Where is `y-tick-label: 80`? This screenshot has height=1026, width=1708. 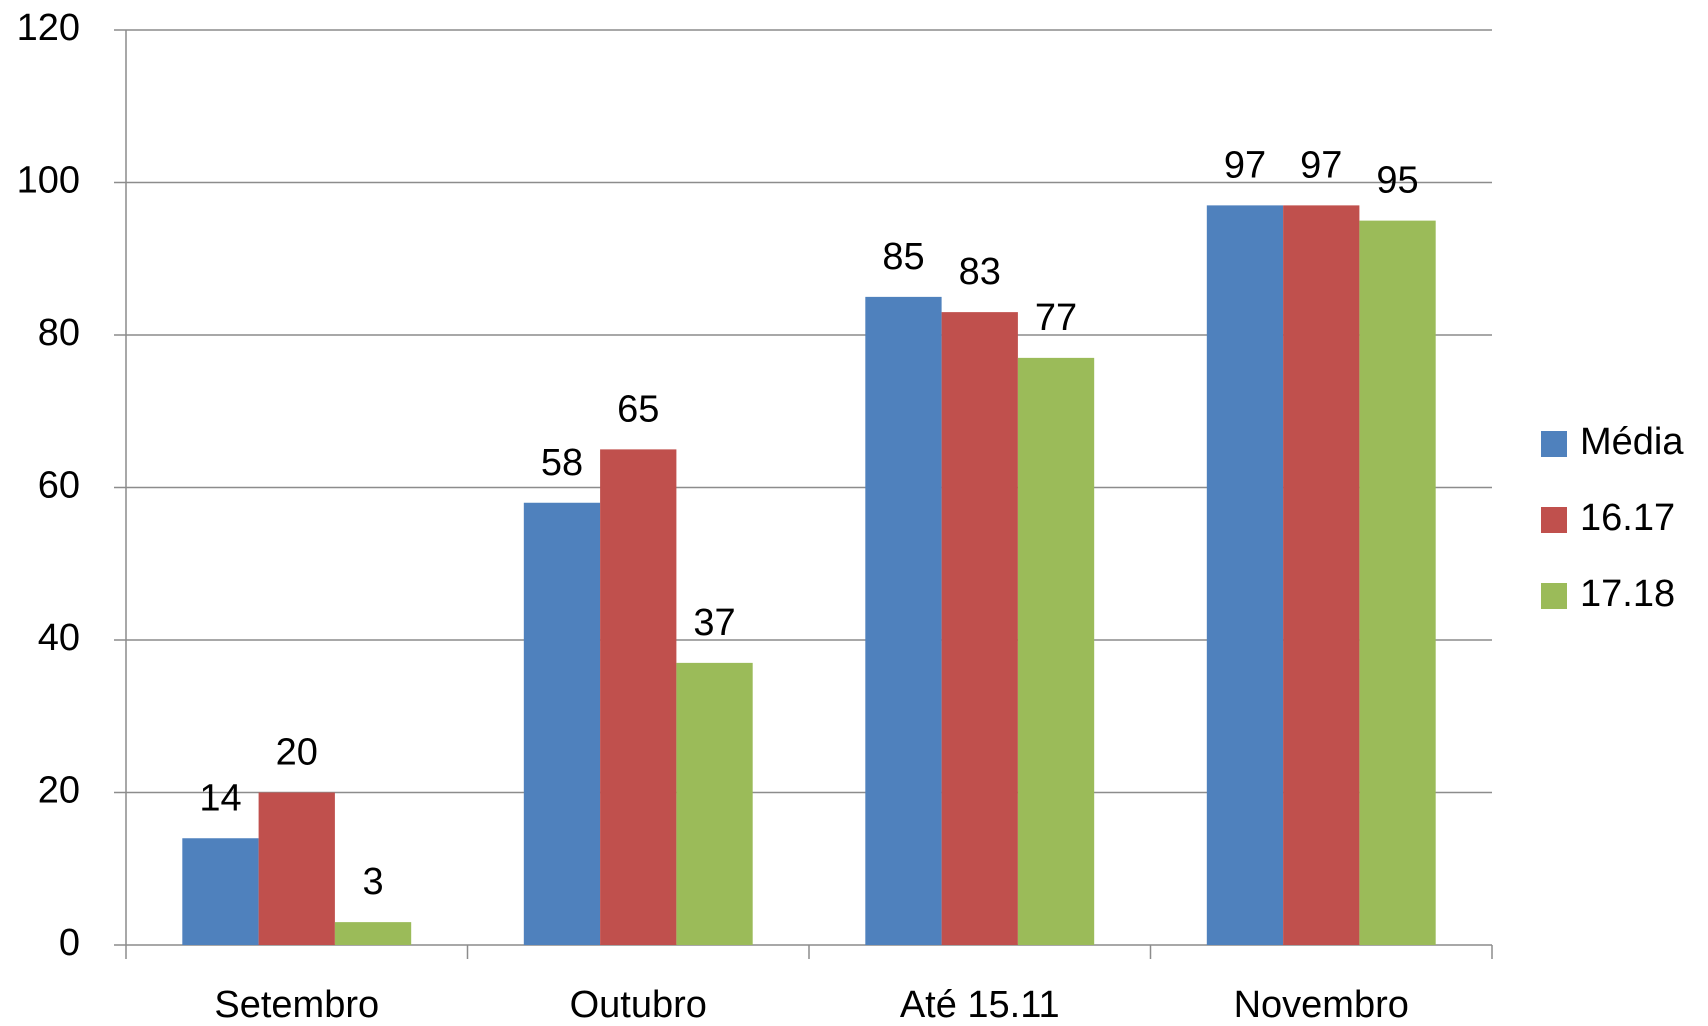
y-tick-label: 80 is located at coordinates (59, 333).